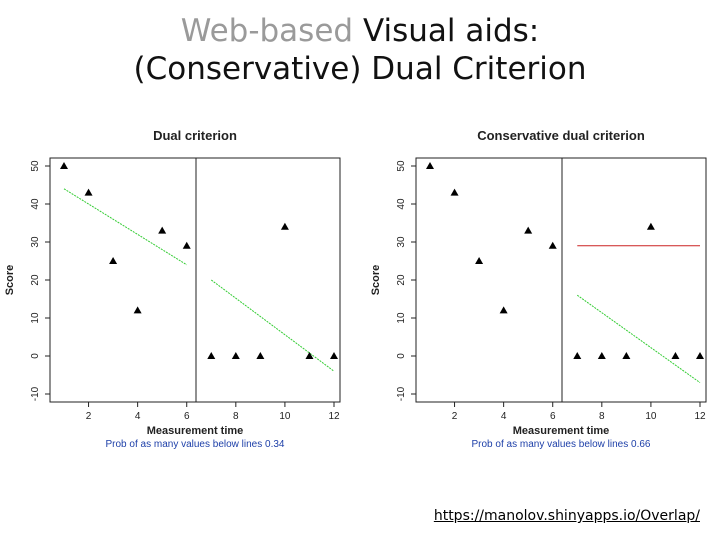 The height and width of the screenshot is (540, 720). I want to click on conservative-y-tick-label: 10, so click(401, 318).